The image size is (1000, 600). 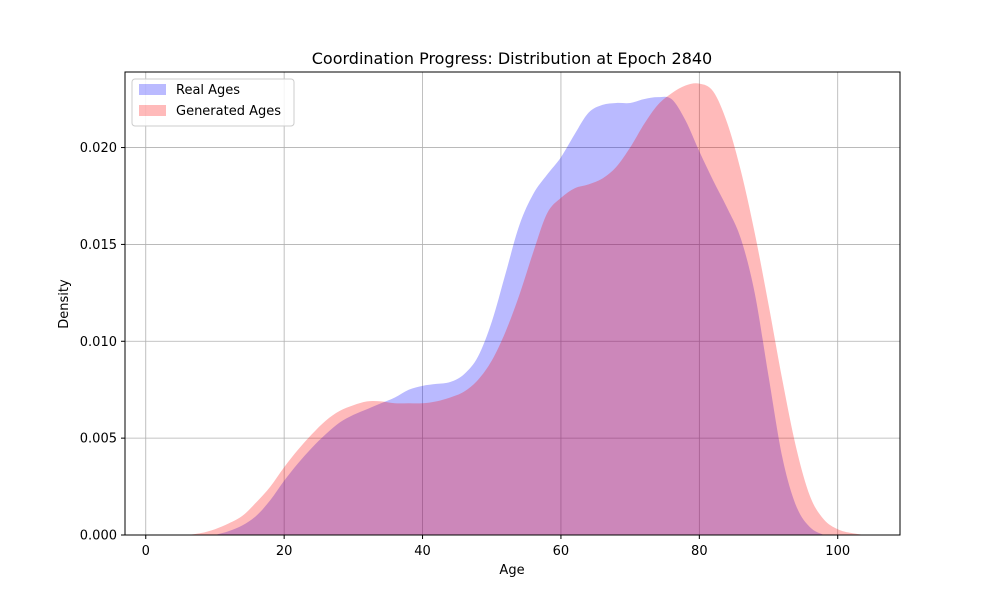 I want to click on x-tick-label: 0, so click(x=146, y=551).